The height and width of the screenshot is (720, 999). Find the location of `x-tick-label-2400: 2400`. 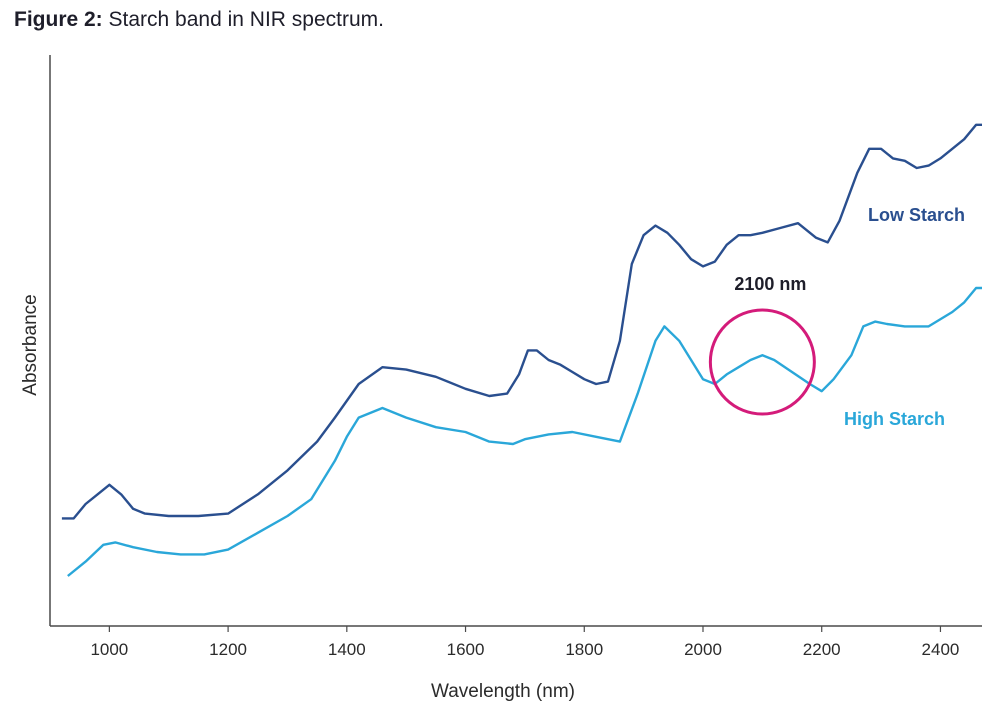

x-tick-label-2400: 2400 is located at coordinates (941, 649).